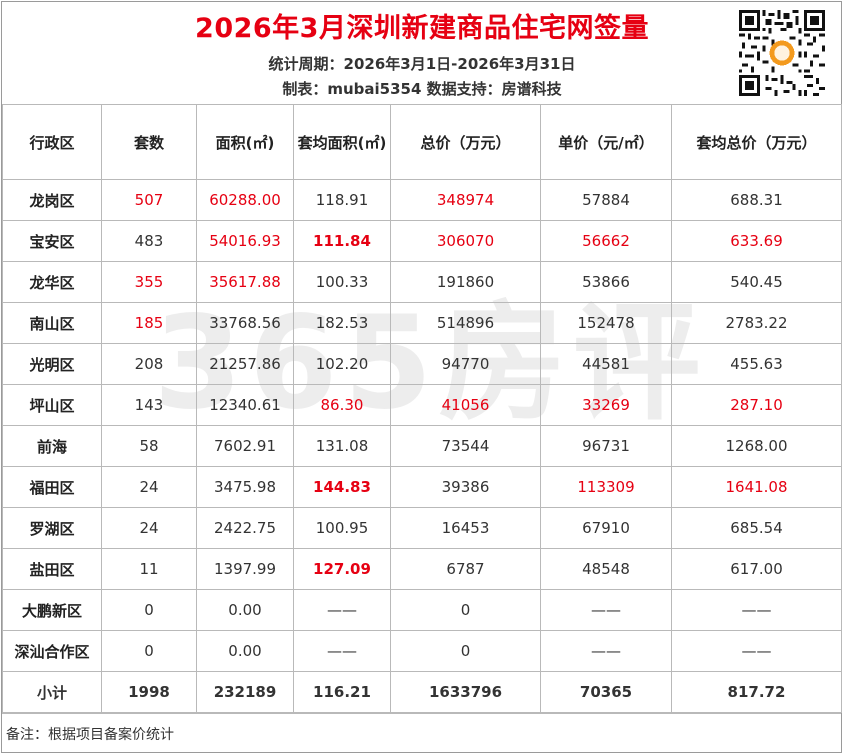  Describe the element at coordinates (52, 610) in the screenshot. I see `district-cell: 大鹏新区` at that location.